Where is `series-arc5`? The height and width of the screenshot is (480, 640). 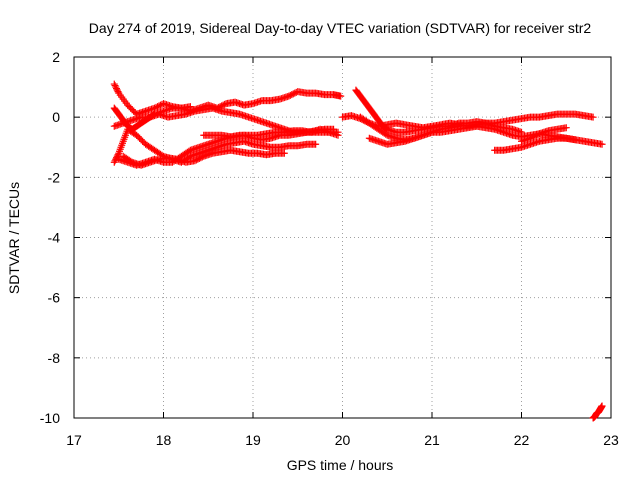
series-arc5 is located at coordinates (203, 157).